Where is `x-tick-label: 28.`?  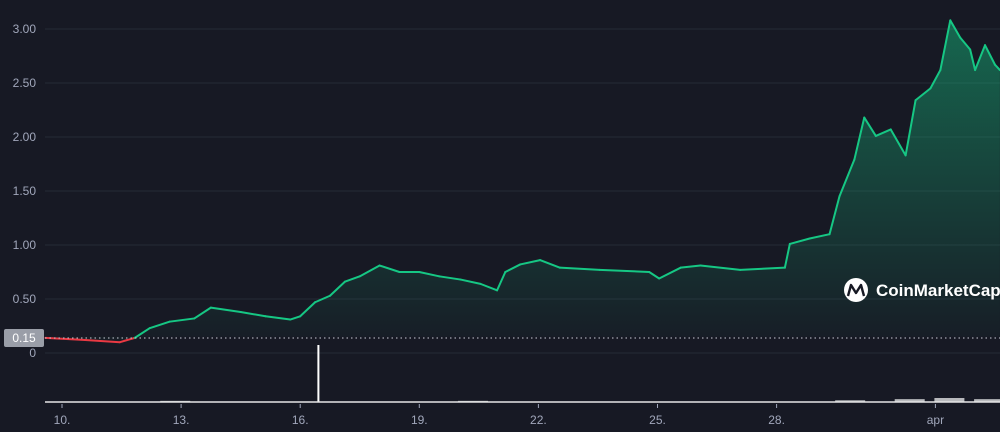
x-tick-label: 28. is located at coordinates (776, 420).